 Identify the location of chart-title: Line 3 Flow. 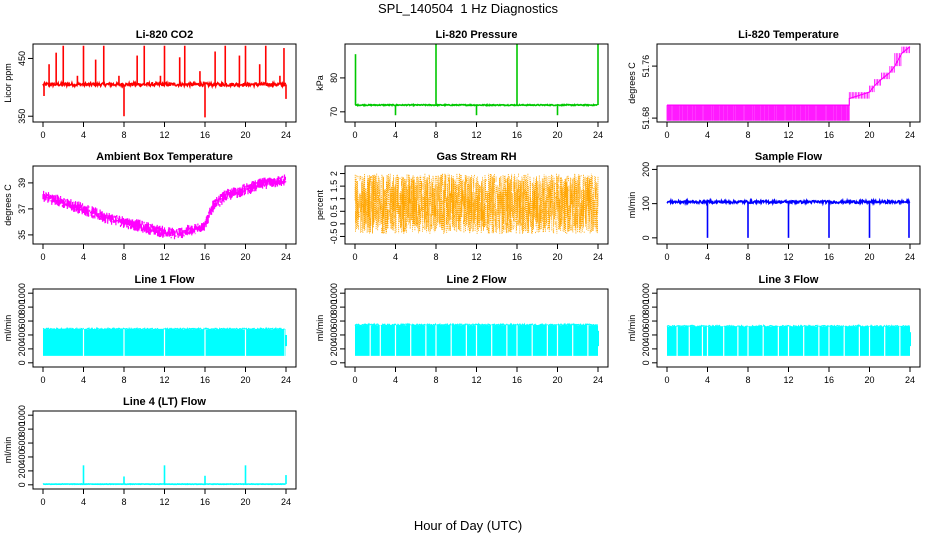
(789, 280).